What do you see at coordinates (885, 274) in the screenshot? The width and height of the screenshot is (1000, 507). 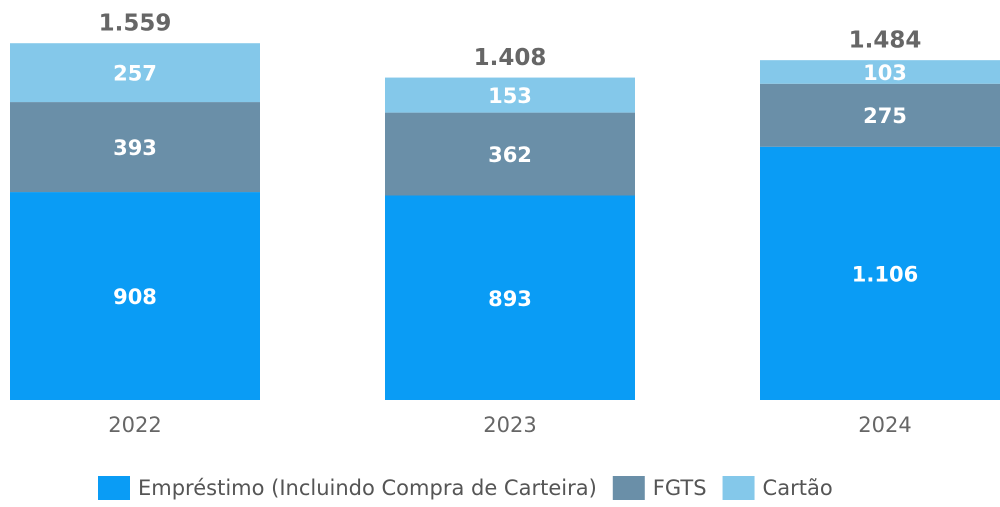 I see `value-label: 1.106` at bounding box center [885, 274].